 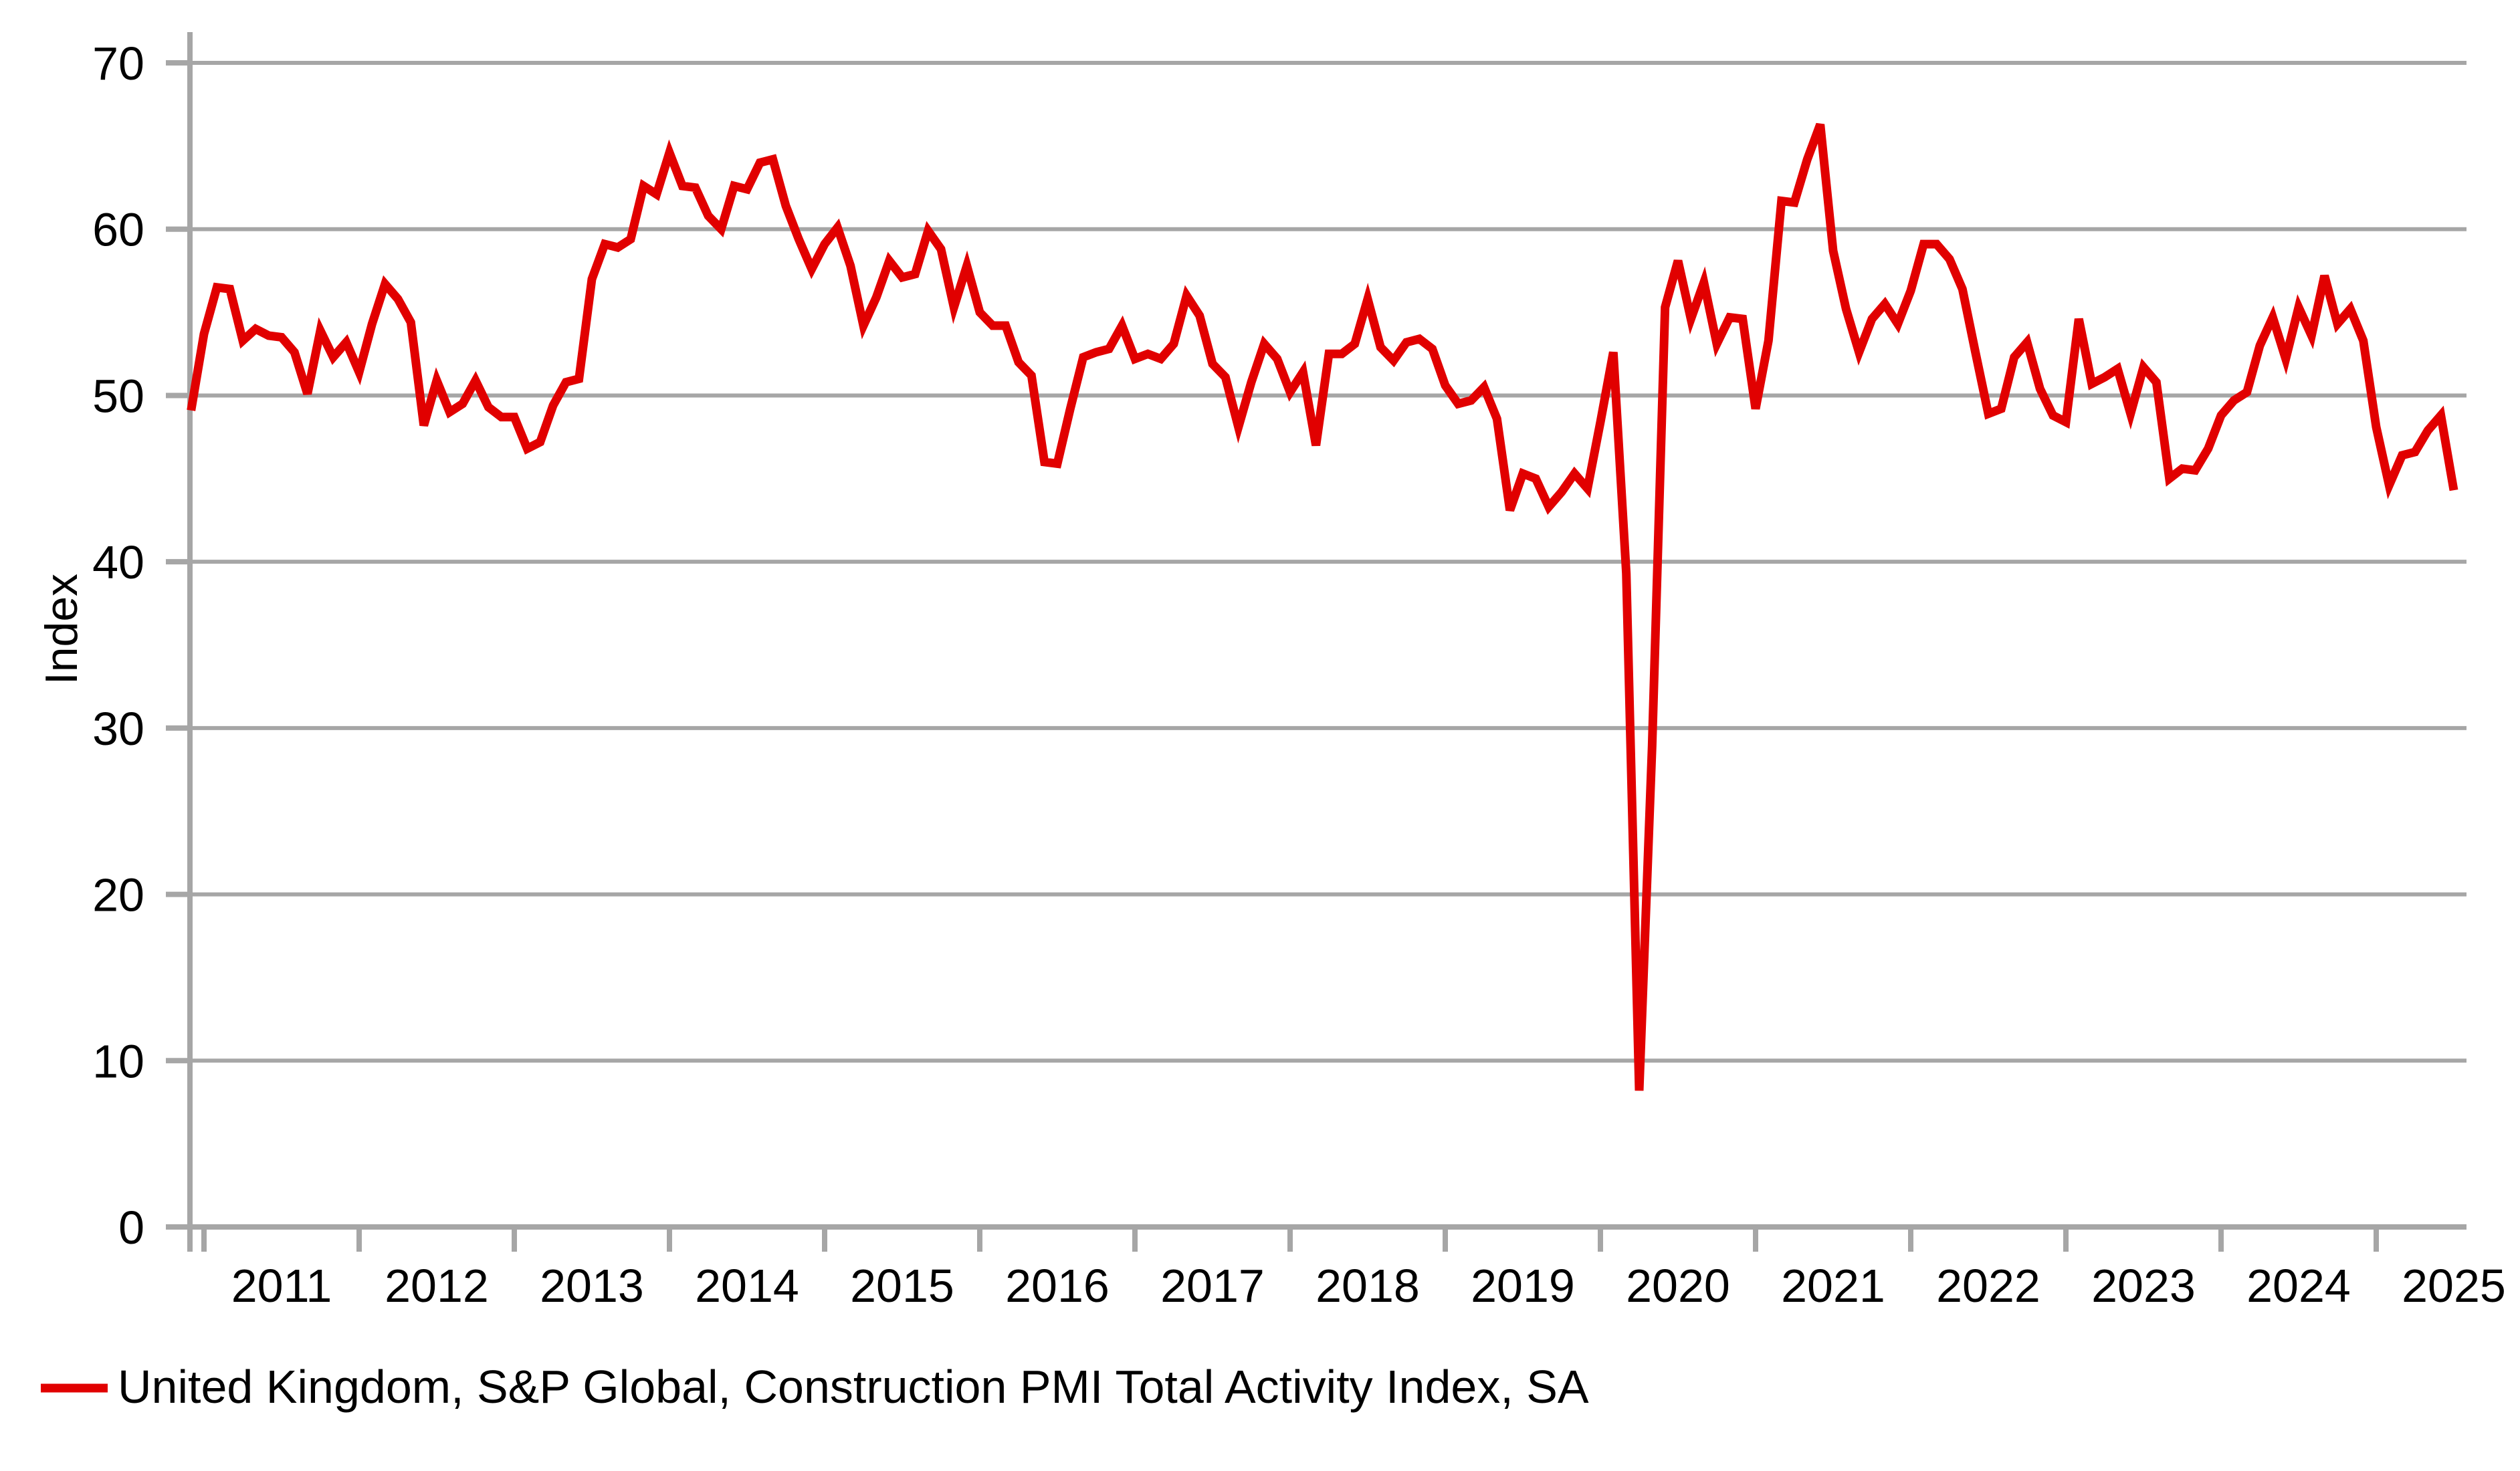 I want to click on x-year-label-2016: 2016, so click(x=1057, y=1286).